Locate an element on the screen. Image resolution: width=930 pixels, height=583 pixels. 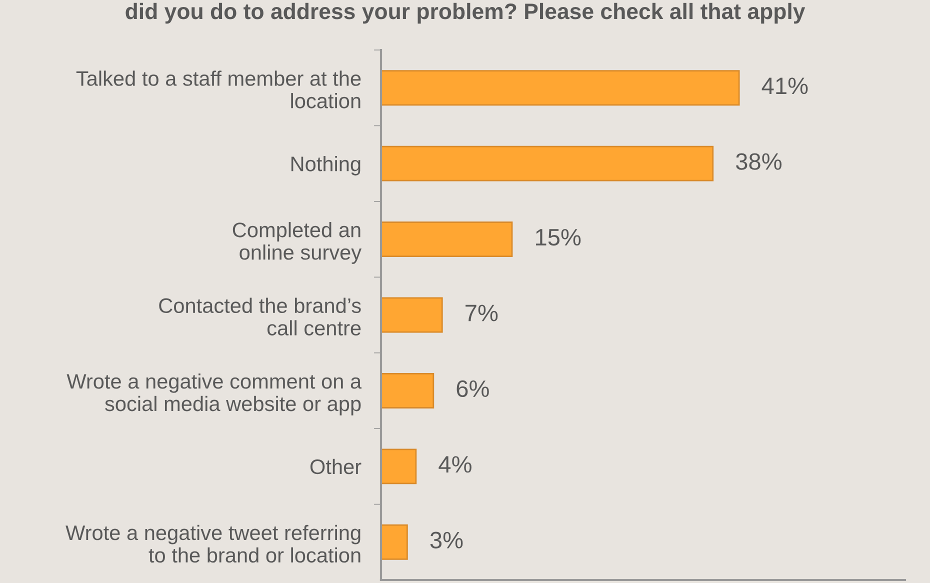
y-tick-label: Nothing is located at coordinates (325, 166).